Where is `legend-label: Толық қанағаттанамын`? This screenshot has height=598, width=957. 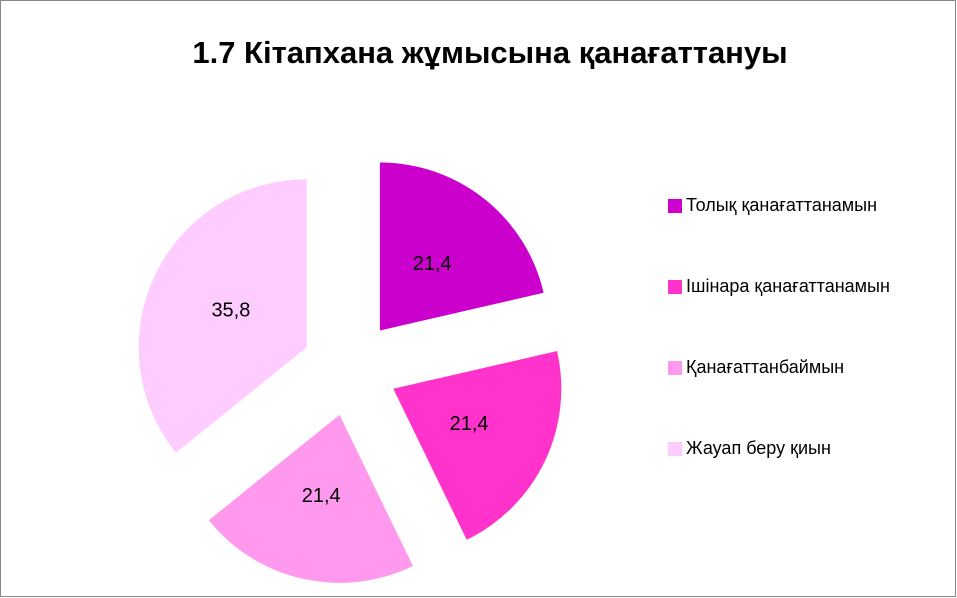
legend-label: Толық қанағаттанамын is located at coordinates (781, 205).